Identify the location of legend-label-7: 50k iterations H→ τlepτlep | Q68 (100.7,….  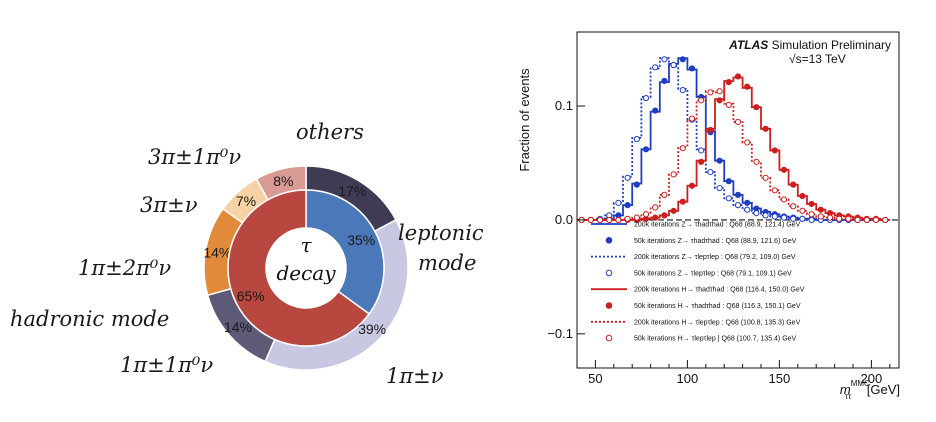
(715, 339).